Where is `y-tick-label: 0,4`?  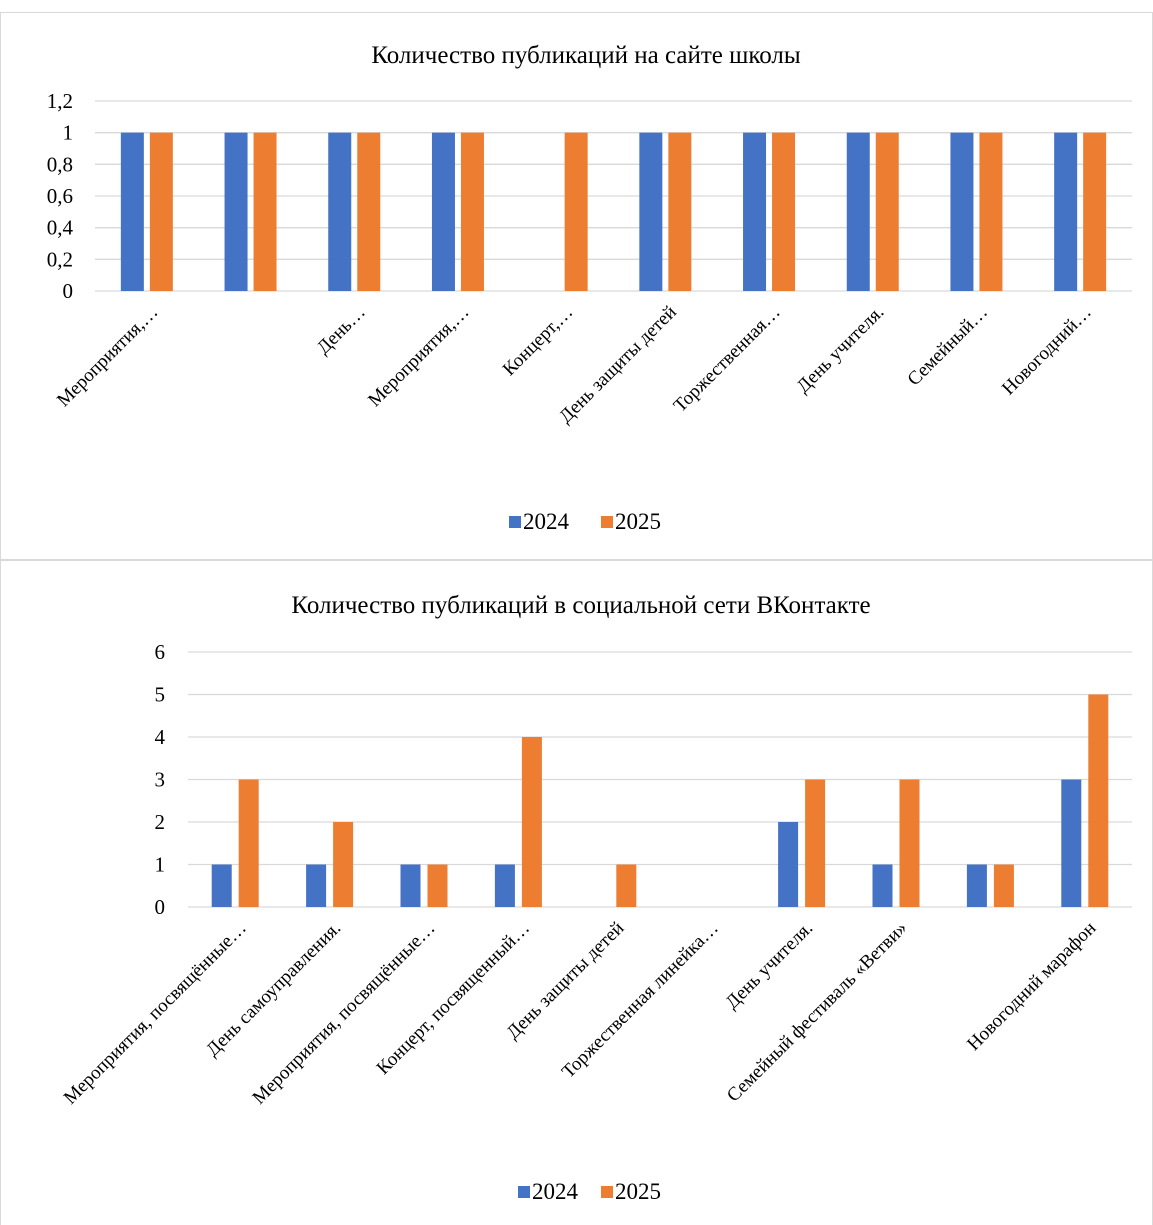
y-tick-label: 0,4 is located at coordinates (60, 228).